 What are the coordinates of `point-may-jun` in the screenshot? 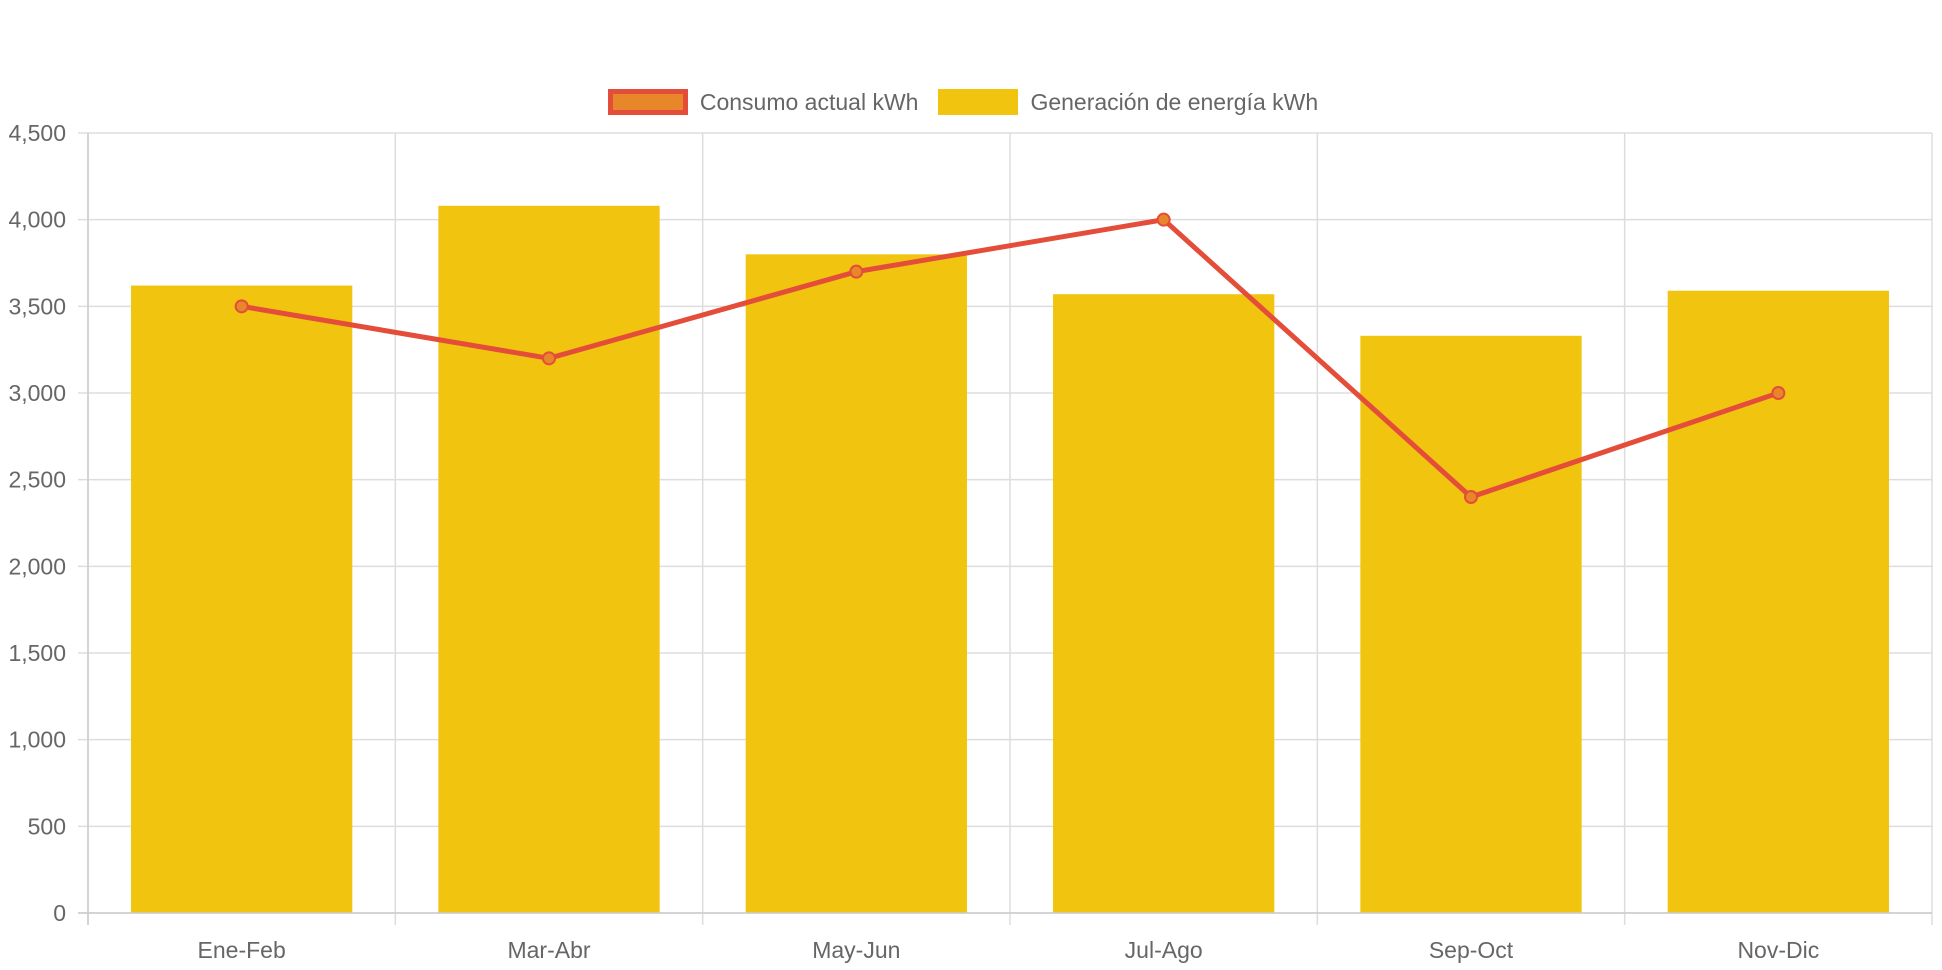 It's located at (856, 271).